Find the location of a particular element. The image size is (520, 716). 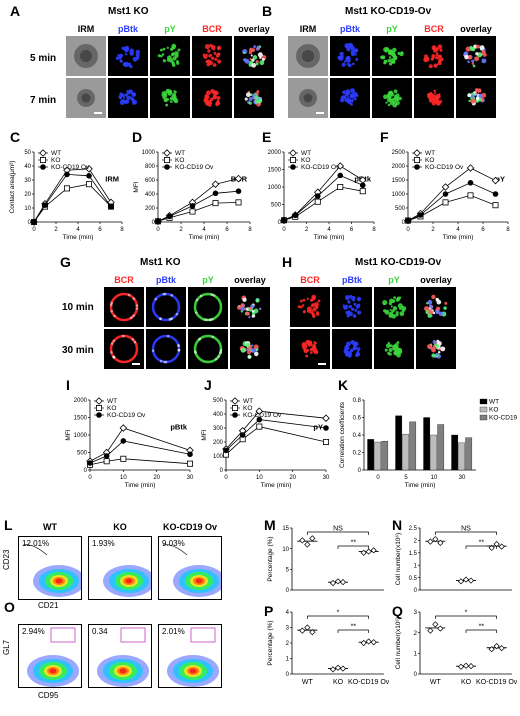

gate-percentage: 1.93% is located at coordinates (103, 543).